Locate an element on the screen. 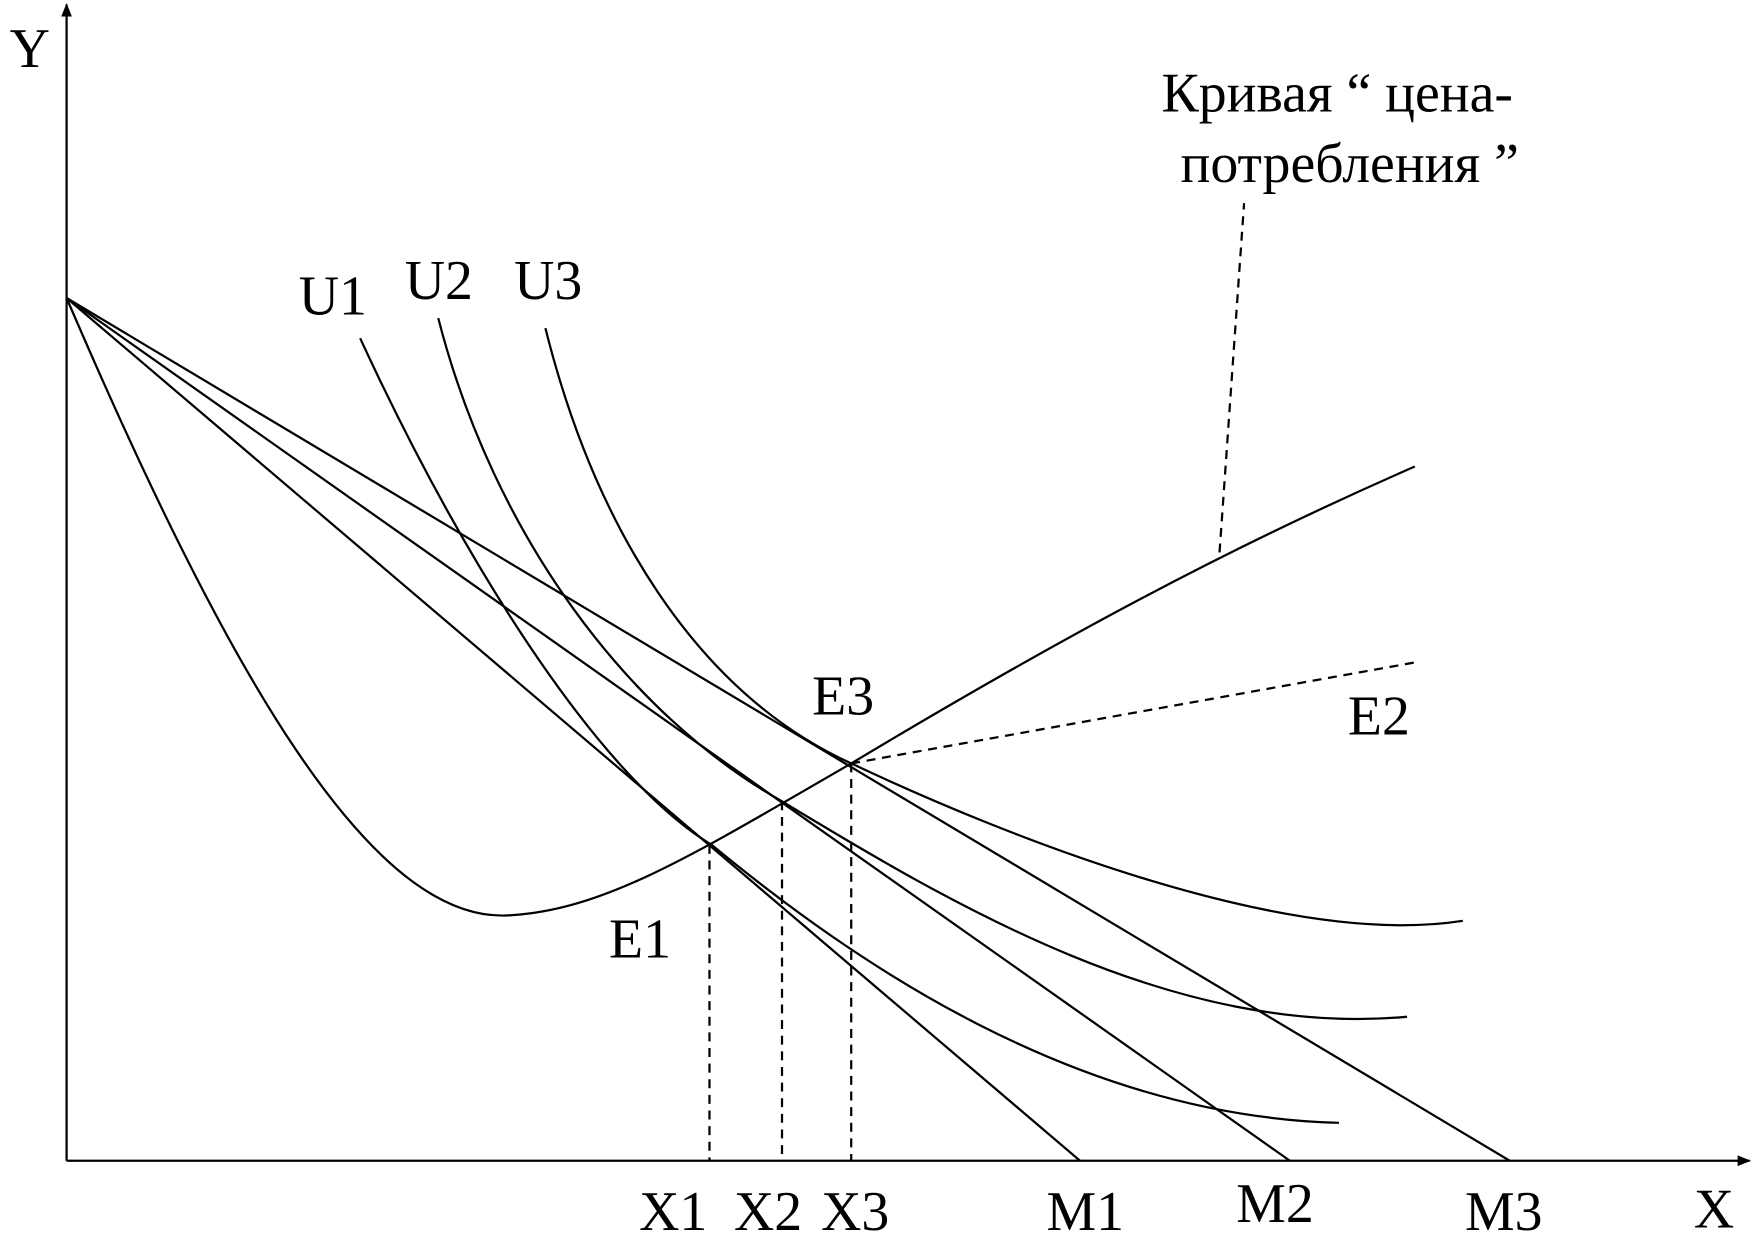  intercept-label: M3 is located at coordinates (1504, 1210).